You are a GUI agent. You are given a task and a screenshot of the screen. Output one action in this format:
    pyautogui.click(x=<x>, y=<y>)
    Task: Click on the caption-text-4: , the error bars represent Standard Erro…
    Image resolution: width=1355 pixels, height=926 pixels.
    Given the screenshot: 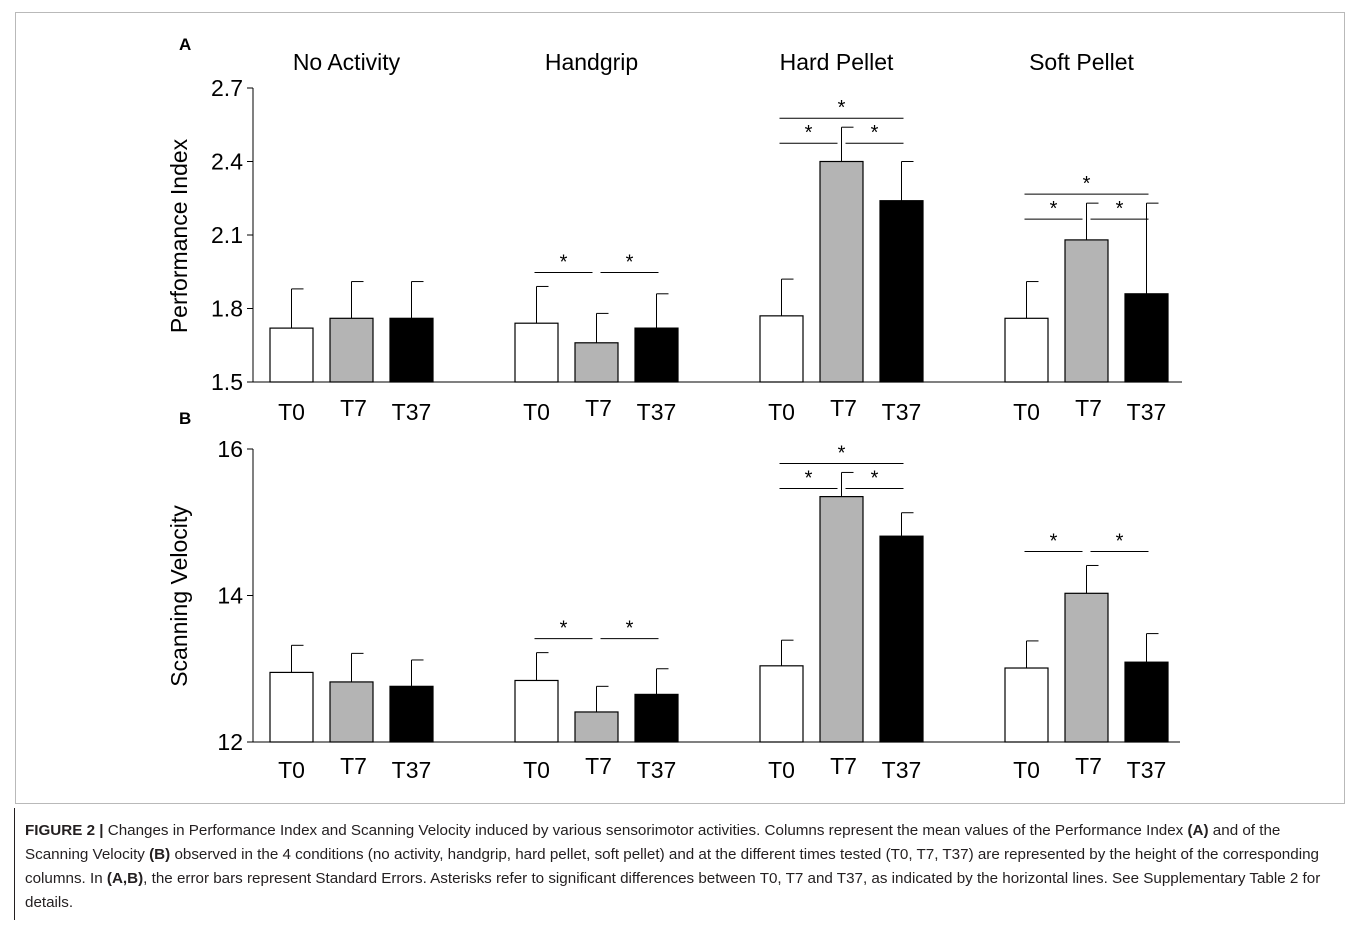 What is the action you would take?
    pyautogui.click(x=673, y=890)
    